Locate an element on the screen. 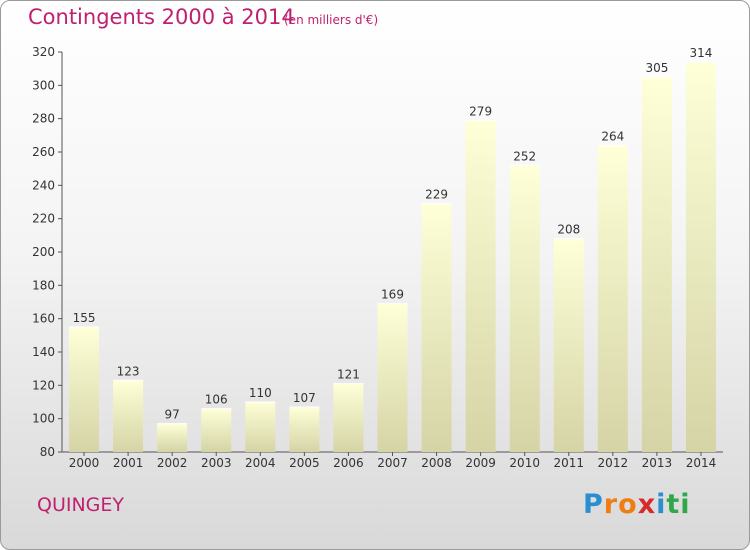 This screenshot has width=750, height=550. data-label: 106 is located at coordinates (216, 400).